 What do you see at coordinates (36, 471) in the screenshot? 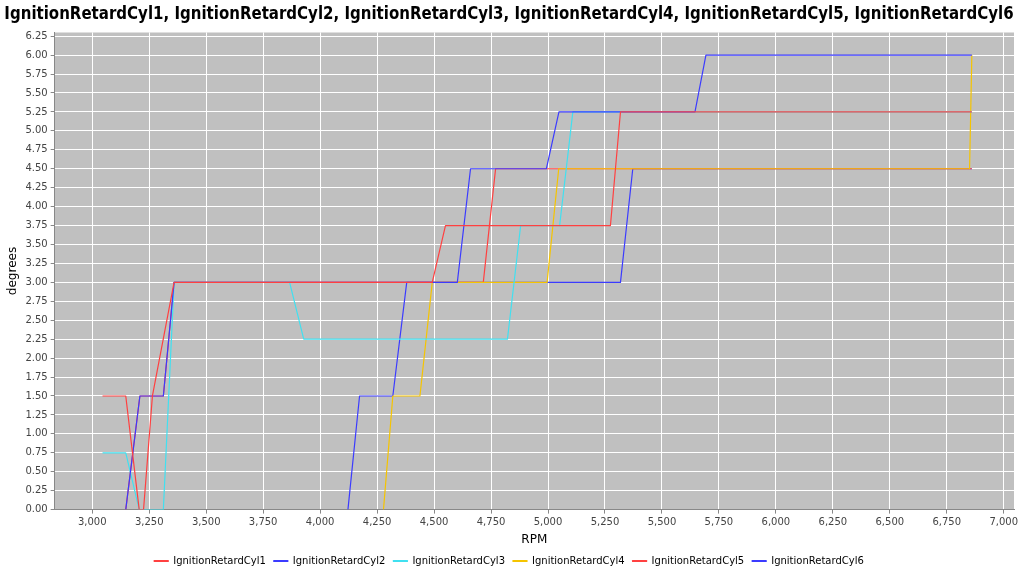
I see `y-tick-label: 0.50` at bounding box center [36, 471].